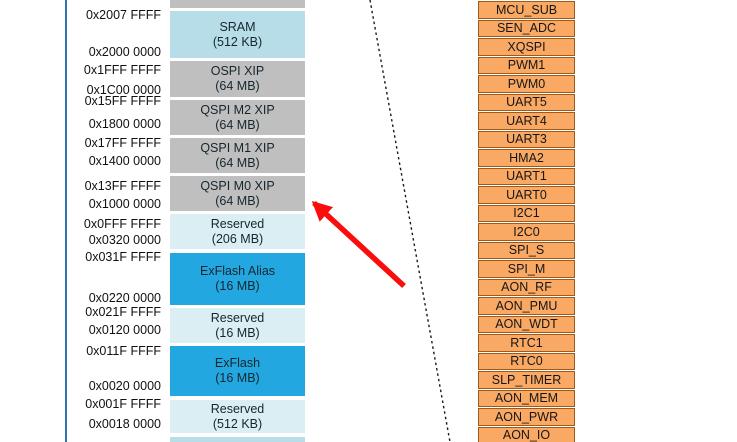  Describe the element at coordinates (123, 312) in the screenshot. I see `address-label: 0x021F FFFF` at that location.